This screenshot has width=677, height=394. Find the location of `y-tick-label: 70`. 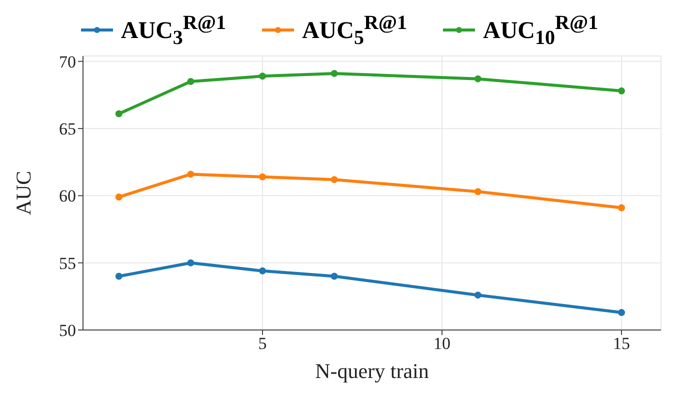

y-tick-label: 70 is located at coordinates (67, 62).